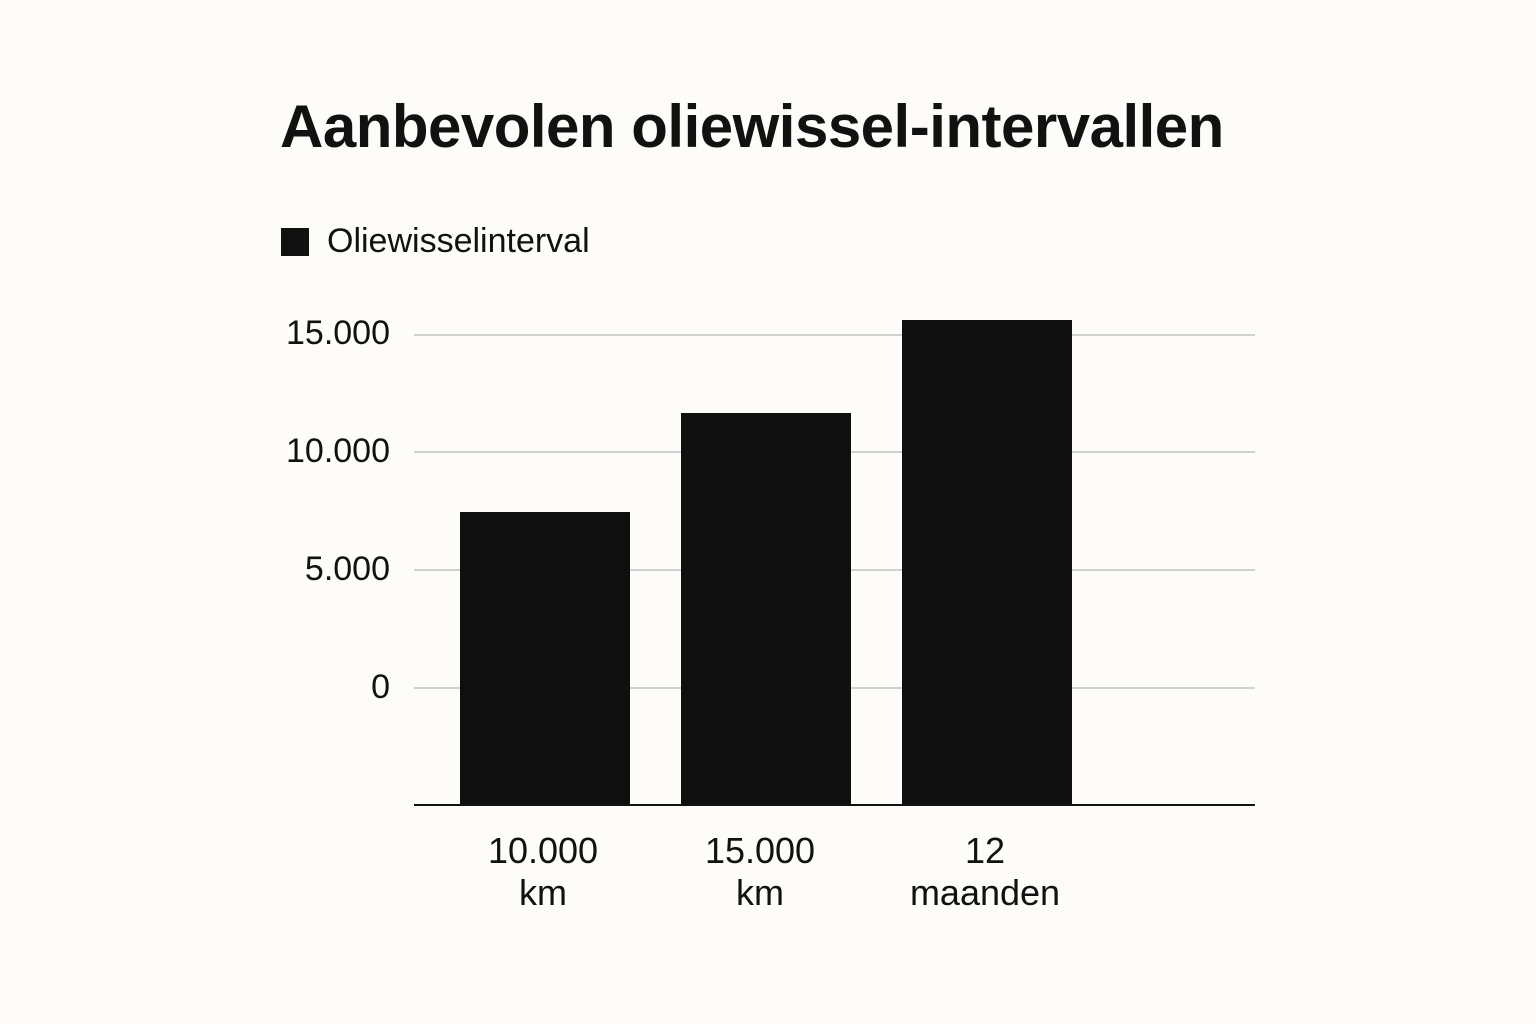  Describe the element at coordinates (834, 805) in the screenshot. I see `x-axis-line` at that location.